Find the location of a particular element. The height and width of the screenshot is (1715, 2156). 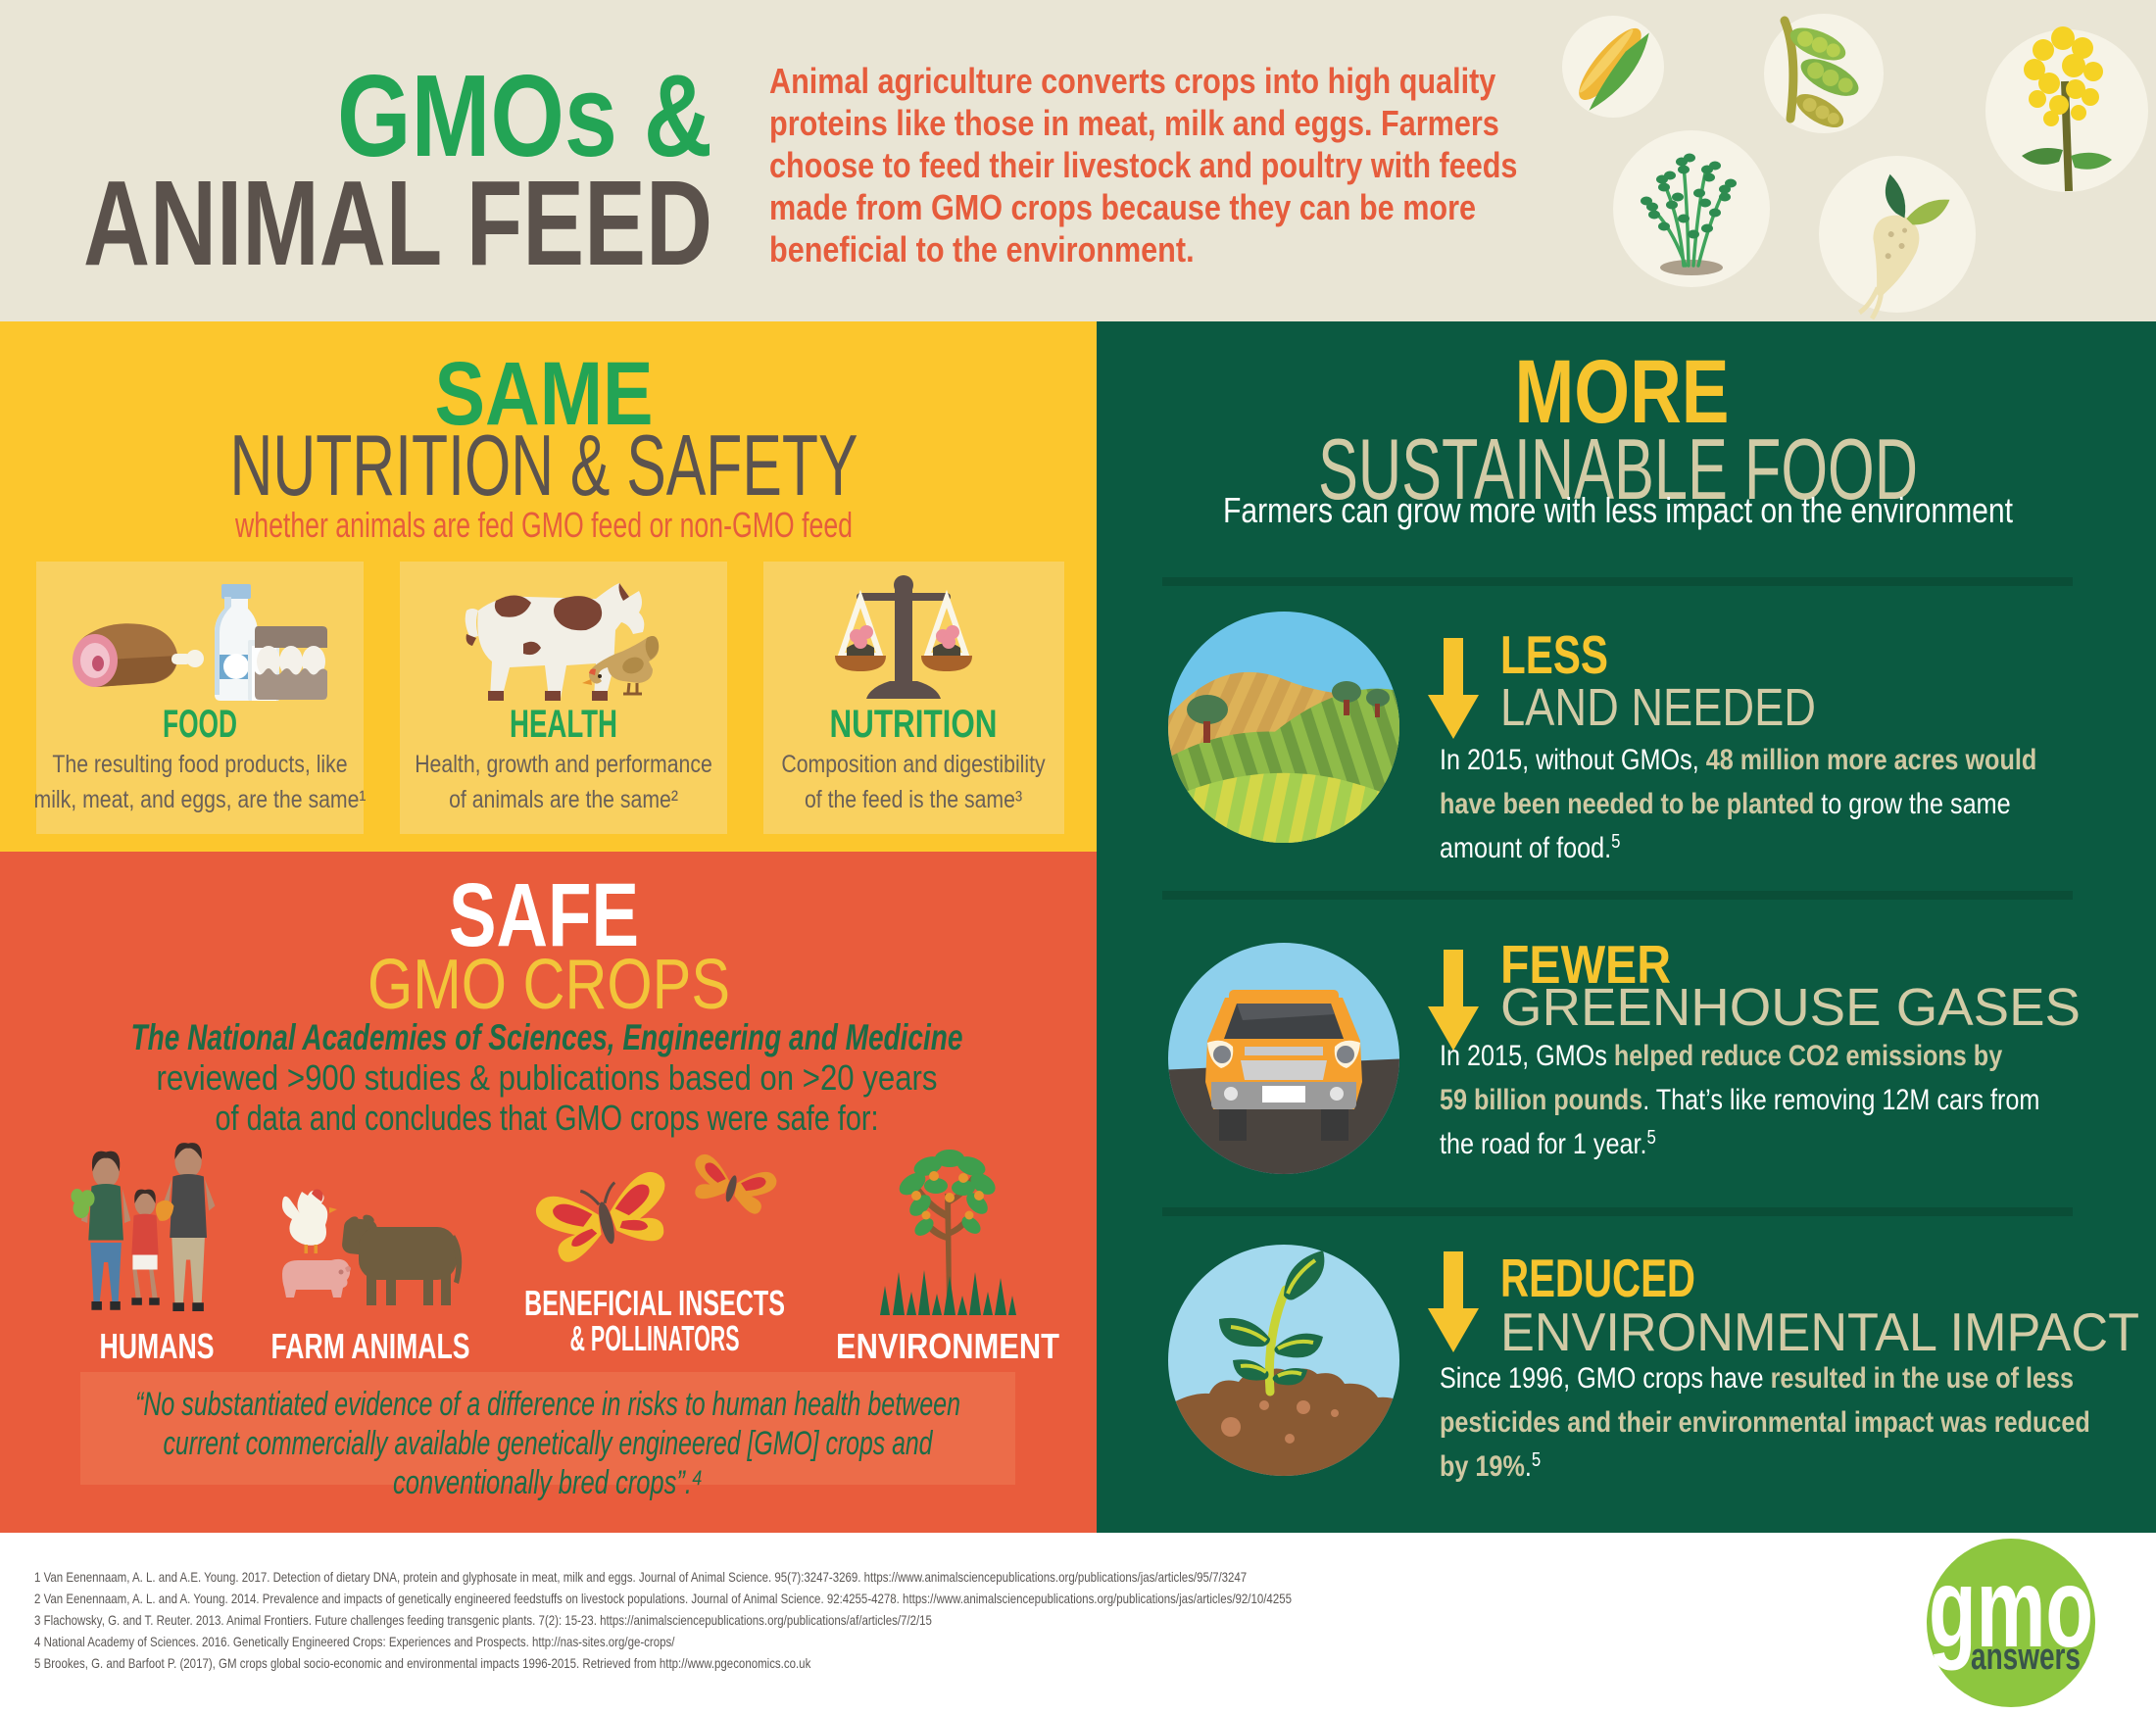

svg-text: ENVIRONMENT is located at coordinates (947, 1346).